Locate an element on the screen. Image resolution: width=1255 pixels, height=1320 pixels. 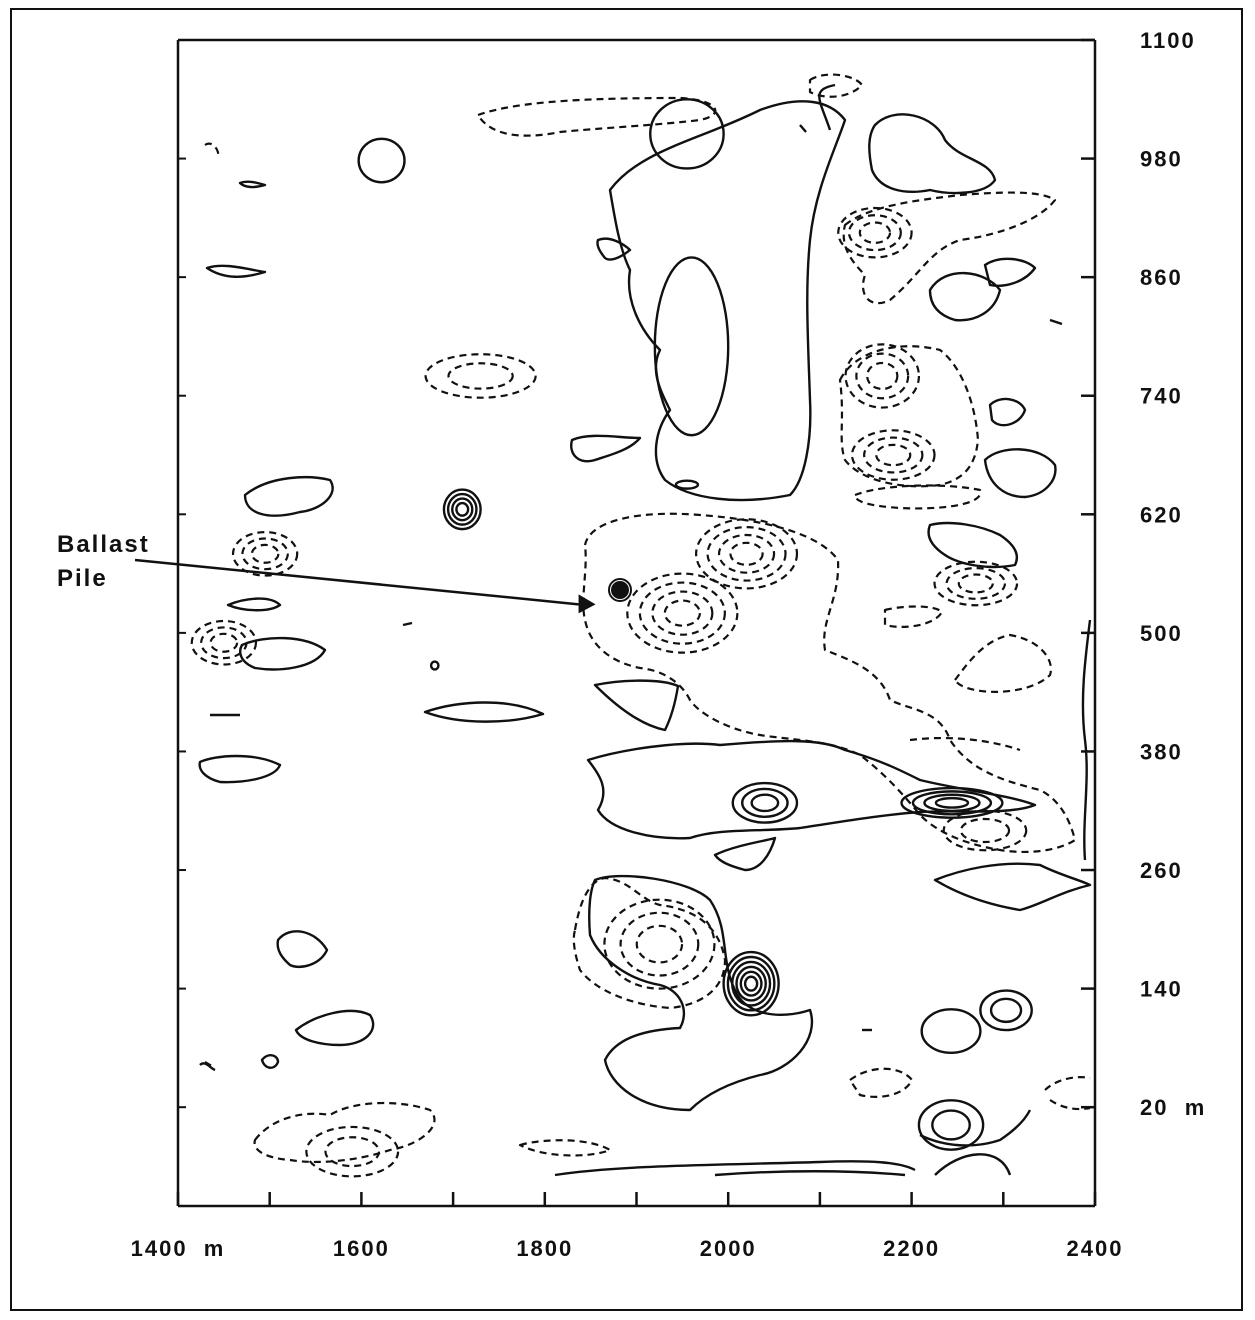
annotation-arrow-head is located at coordinates (587, 604).